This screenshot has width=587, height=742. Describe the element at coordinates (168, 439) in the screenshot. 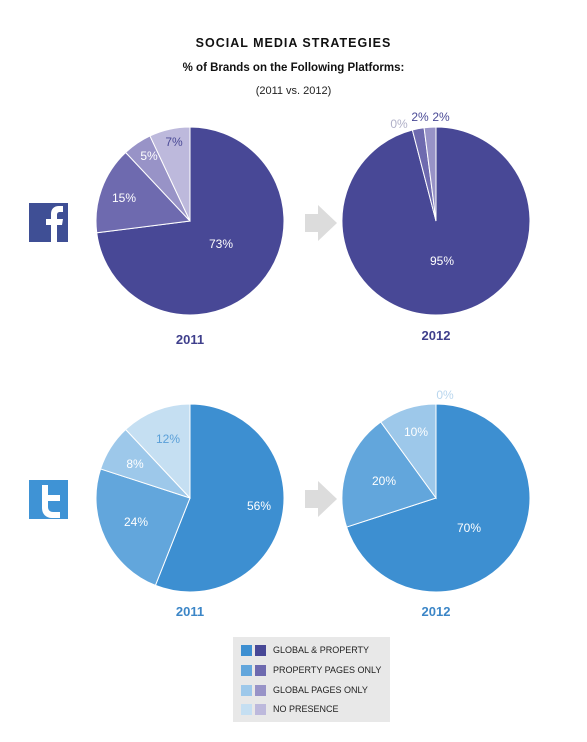

I see `data-label: 12%` at that location.